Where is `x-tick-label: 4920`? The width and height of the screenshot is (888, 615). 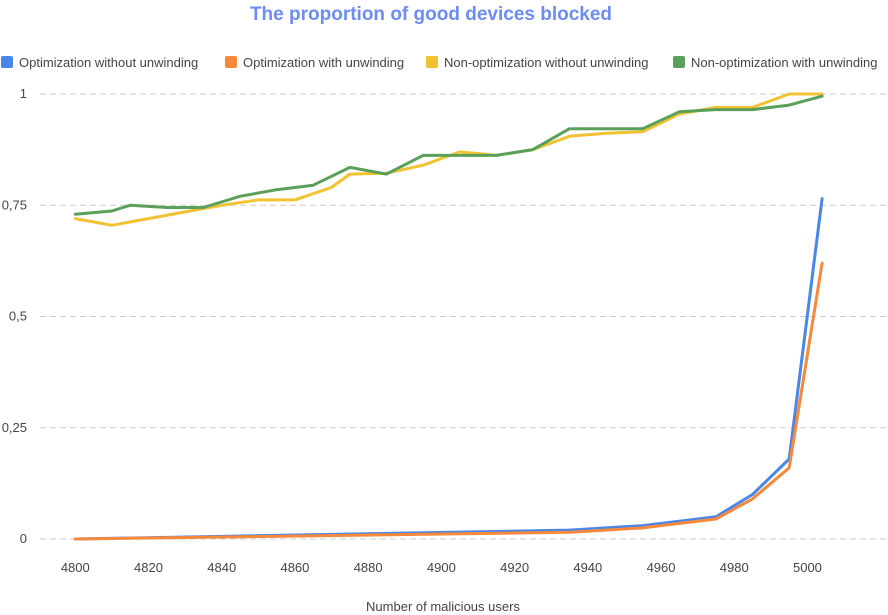 x-tick-label: 4920 is located at coordinates (514, 567).